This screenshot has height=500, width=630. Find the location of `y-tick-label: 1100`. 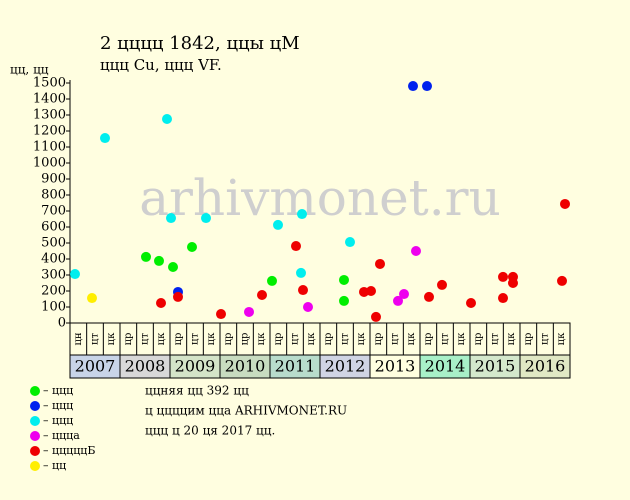

y-tick-label: 1100 is located at coordinates (49, 147).